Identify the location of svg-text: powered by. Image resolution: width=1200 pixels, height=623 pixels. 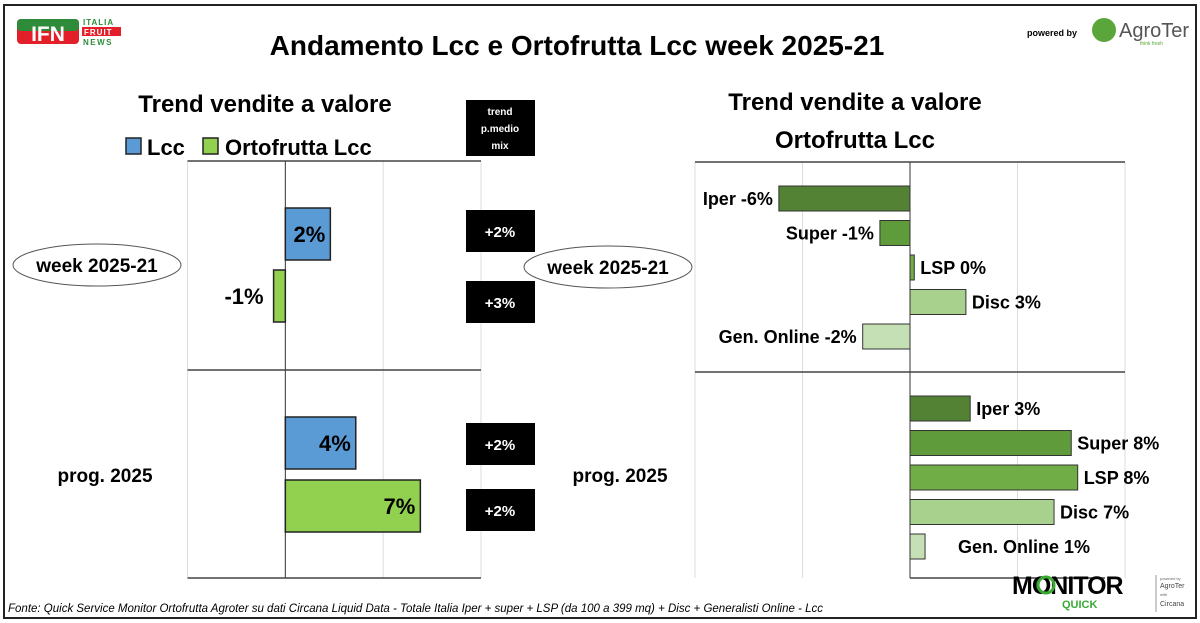
(1170, 578).